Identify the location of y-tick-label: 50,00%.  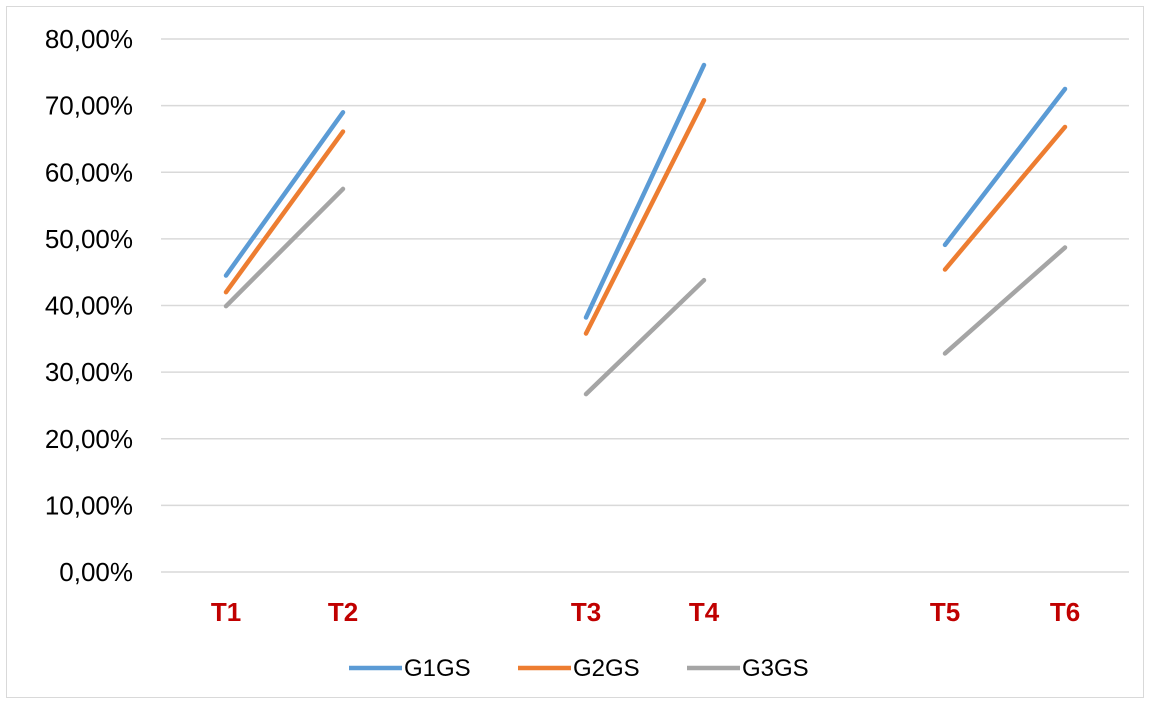
(89, 239).